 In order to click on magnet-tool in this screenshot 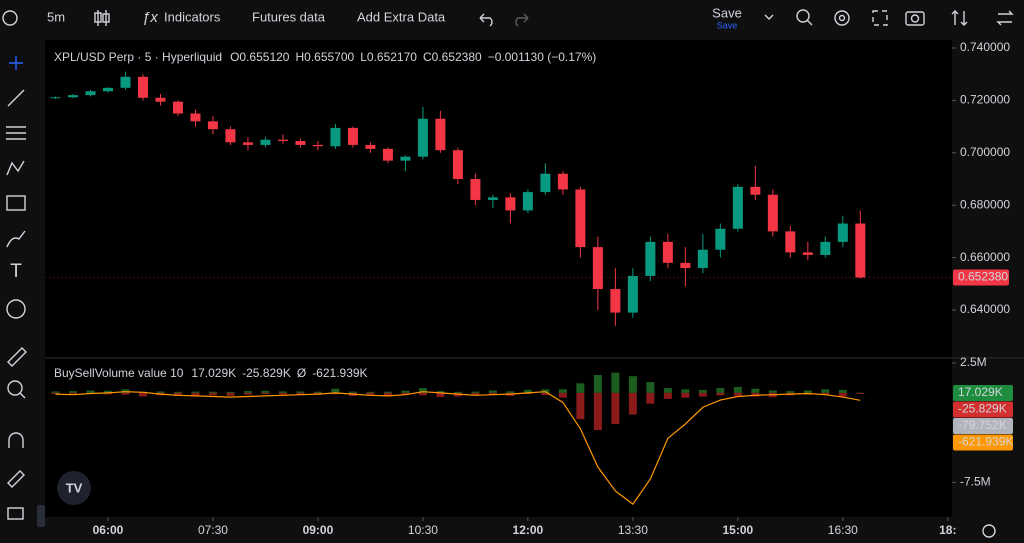, I will do `click(16, 440)`.